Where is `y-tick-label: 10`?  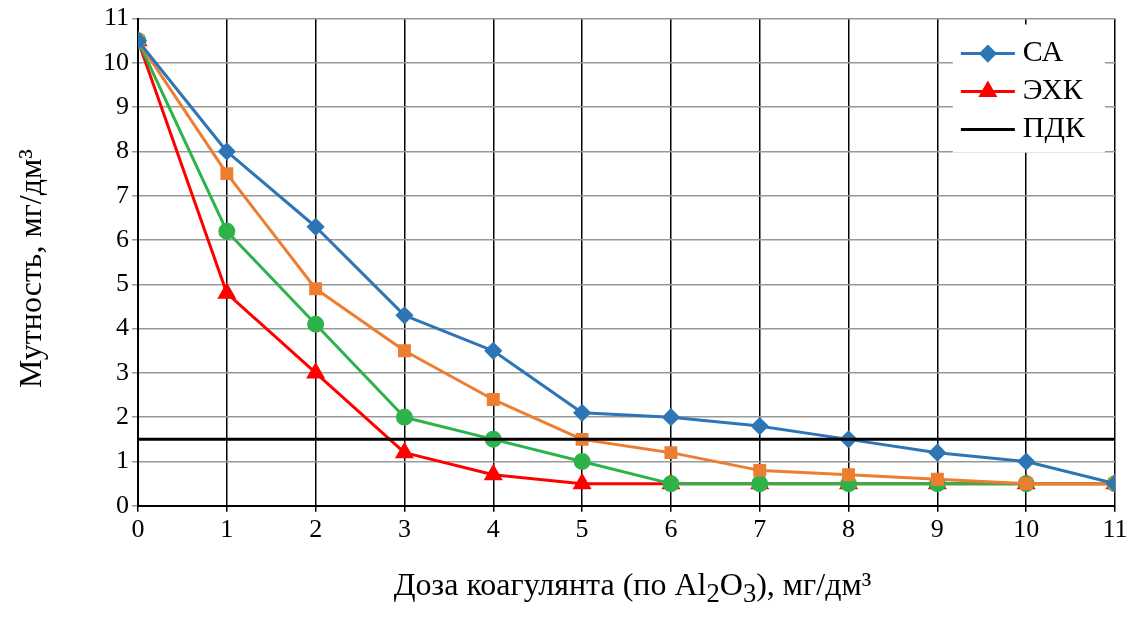
y-tick-label: 10 is located at coordinates (116, 61).